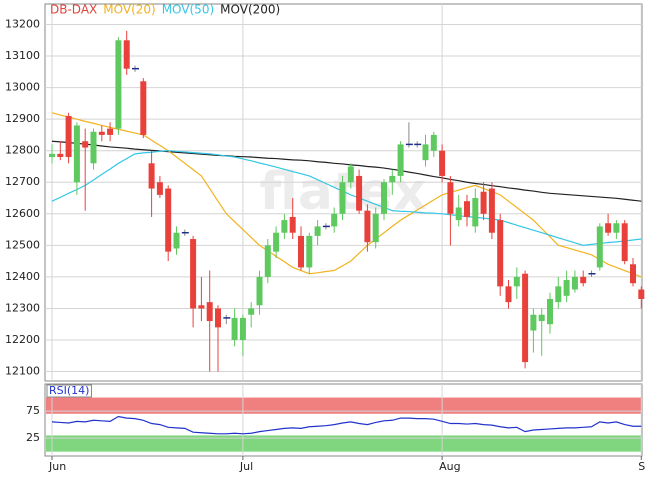  Describe the element at coordinates (22, 213) in the screenshot. I see `y-tick-label: 12600` at that location.